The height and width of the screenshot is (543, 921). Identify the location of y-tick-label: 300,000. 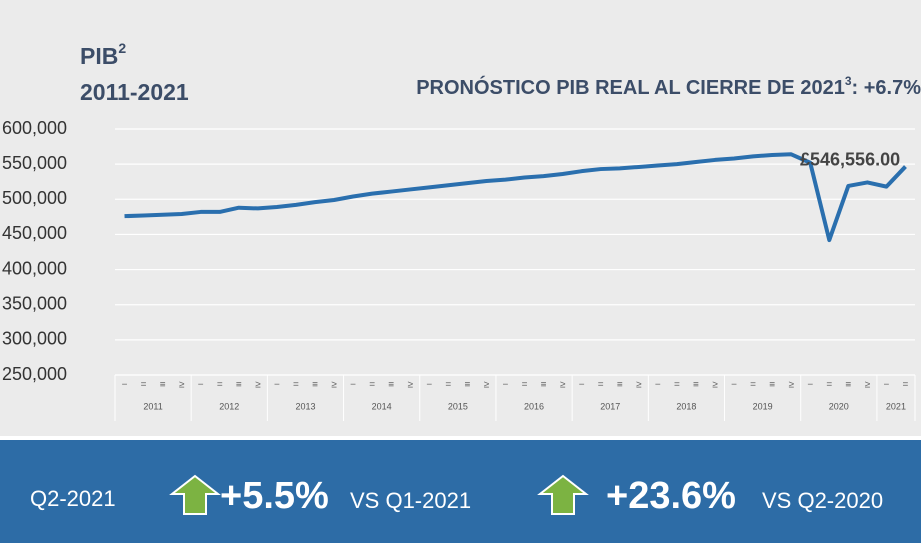
(34, 339).